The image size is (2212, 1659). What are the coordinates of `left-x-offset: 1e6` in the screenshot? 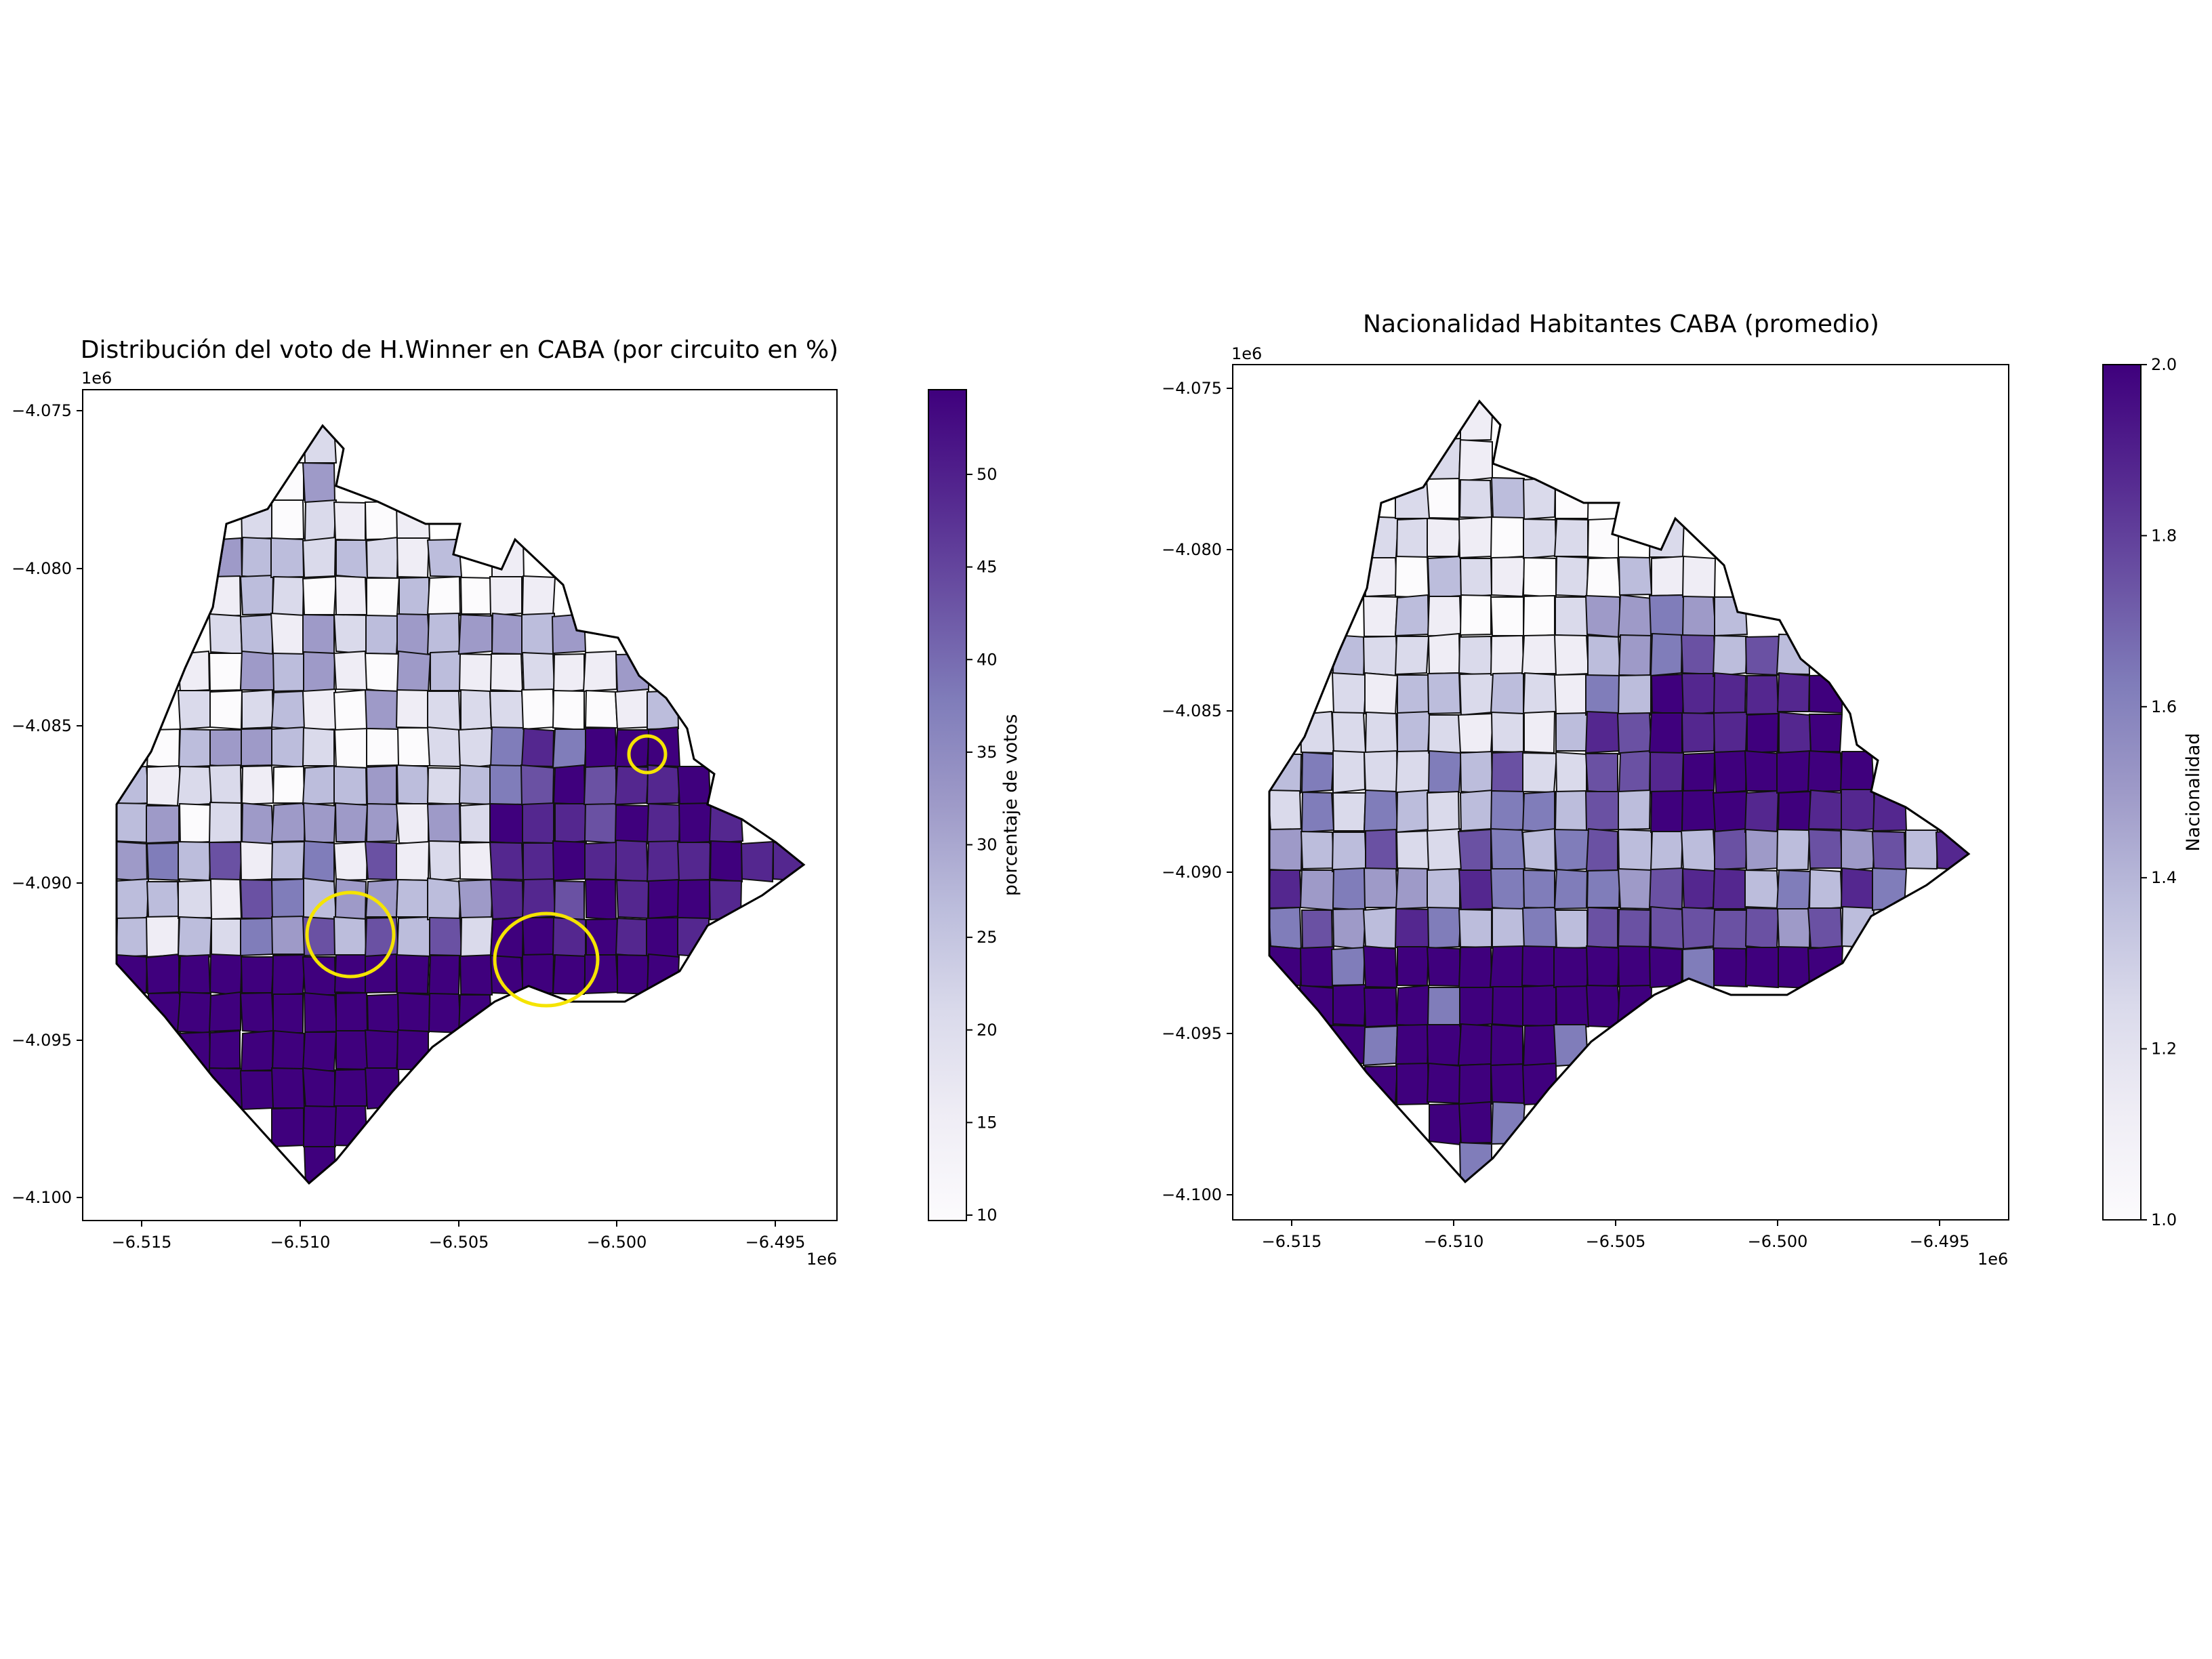 It's located at (822, 1259).